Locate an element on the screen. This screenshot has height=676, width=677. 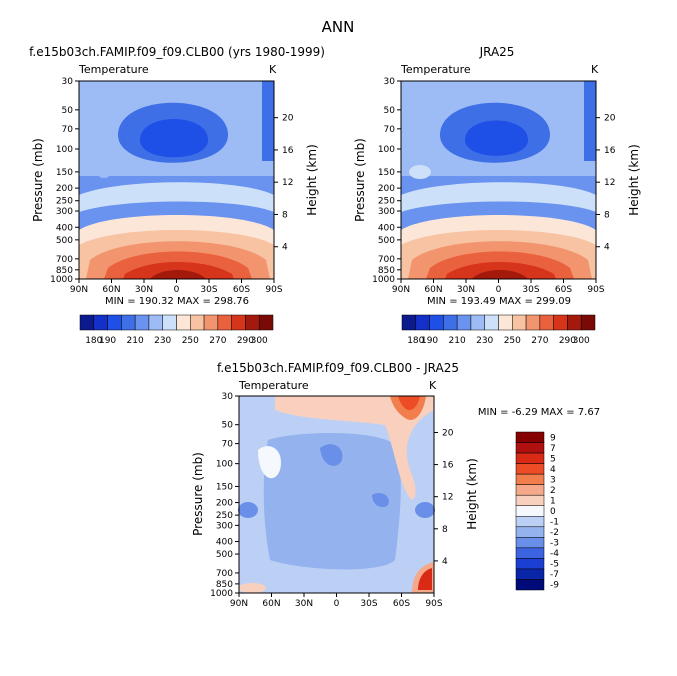
y-tick-label: 400 is located at coordinates (224, 543).